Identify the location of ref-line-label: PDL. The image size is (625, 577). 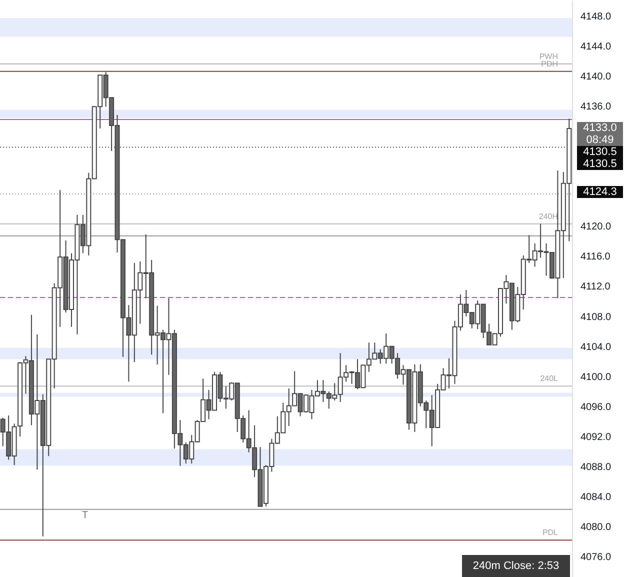
(550, 533).